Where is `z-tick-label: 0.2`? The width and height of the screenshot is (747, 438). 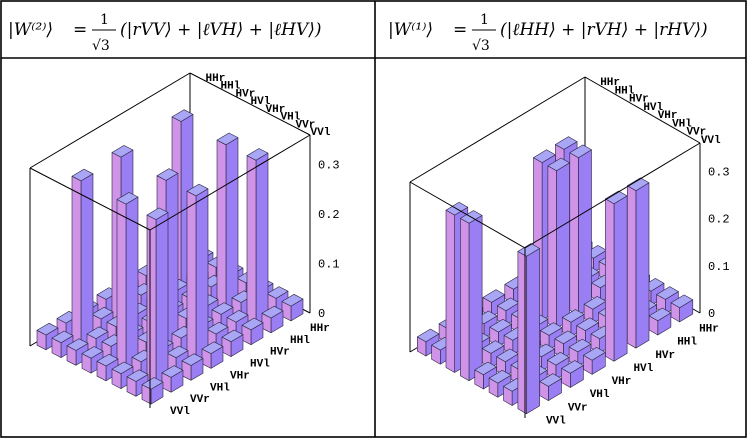
z-tick-label: 0.2 is located at coordinates (329, 215).